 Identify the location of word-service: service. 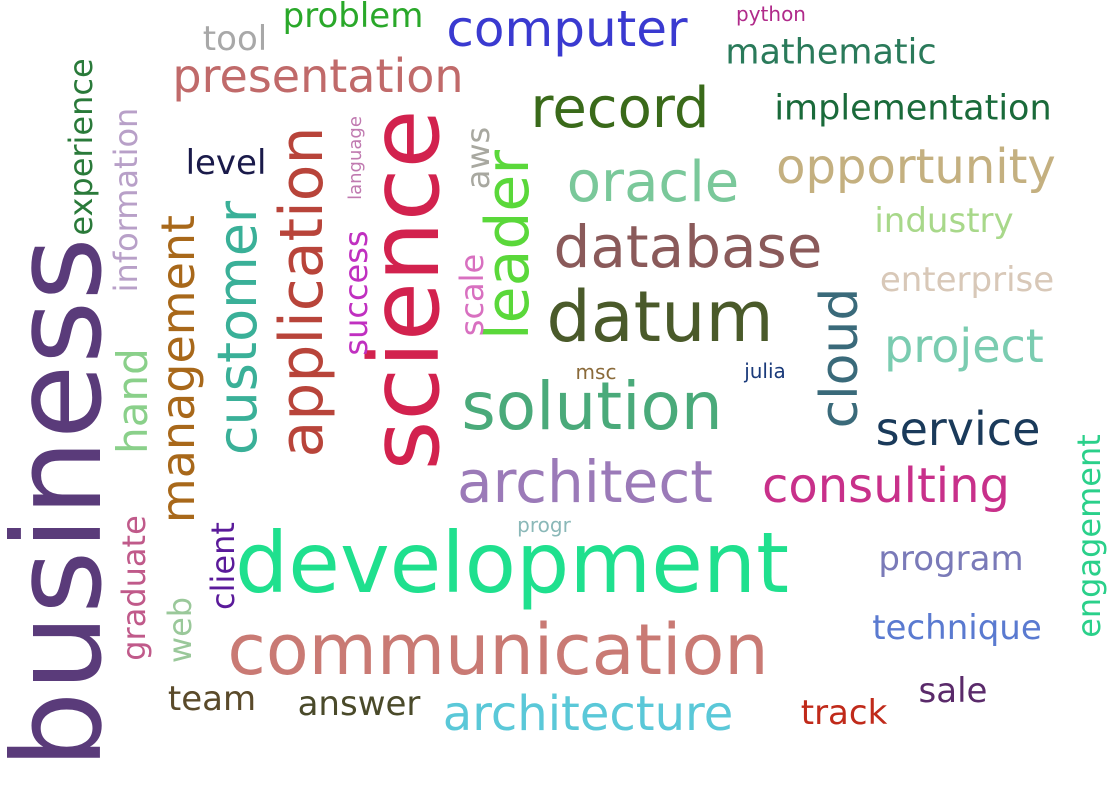
(958, 429).